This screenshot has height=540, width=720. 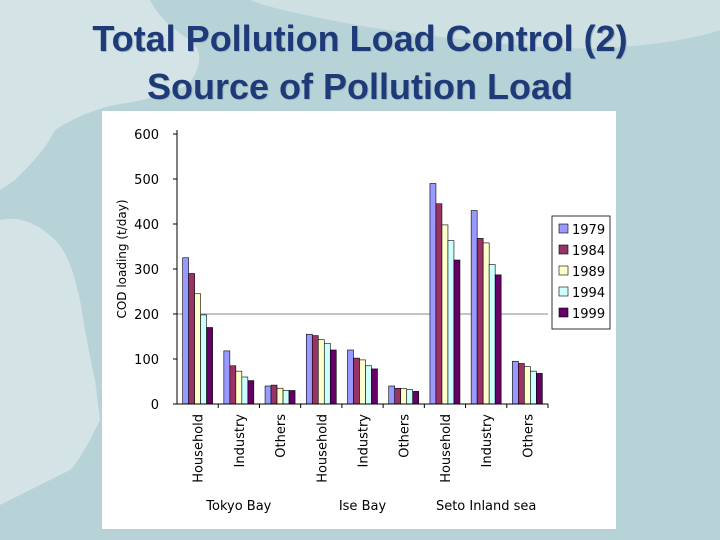 What do you see at coordinates (588, 314) in the screenshot?
I see `legend-label-1999: 1999` at bounding box center [588, 314].